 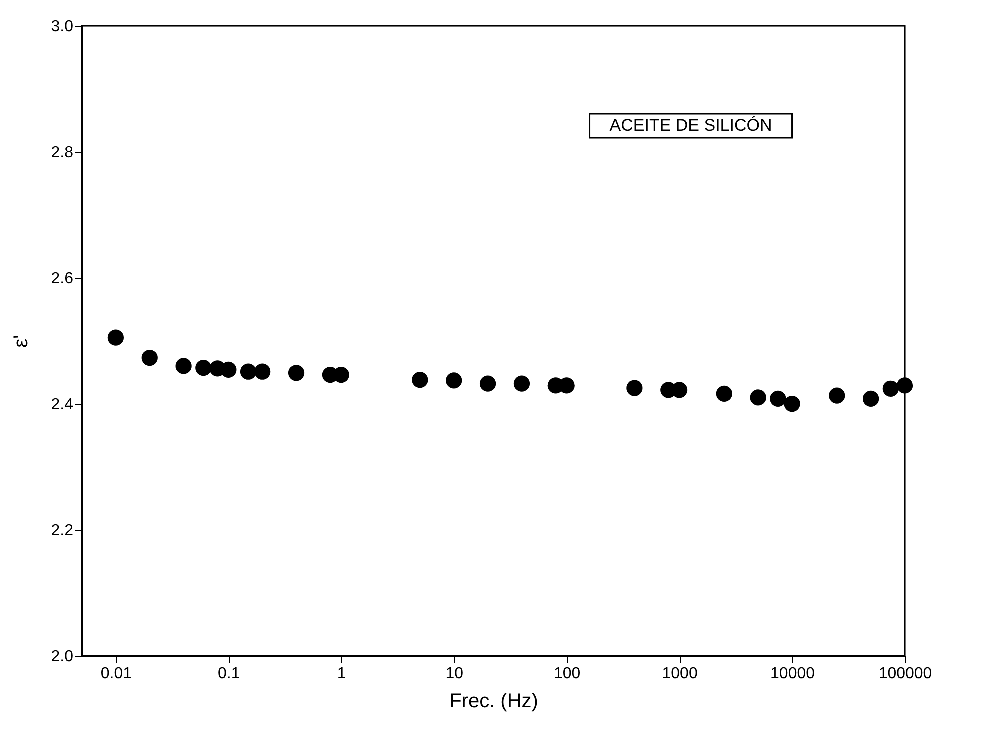 What do you see at coordinates (793, 674) in the screenshot?
I see `x-tick-label: 10000` at bounding box center [793, 674].